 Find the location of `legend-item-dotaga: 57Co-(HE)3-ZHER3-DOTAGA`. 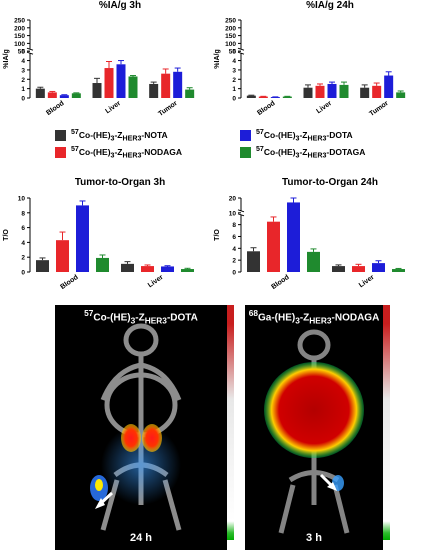

legend-item-dotaga: 57Co-(HE)3-ZHER3-DOTAGA is located at coordinates (302, 152).